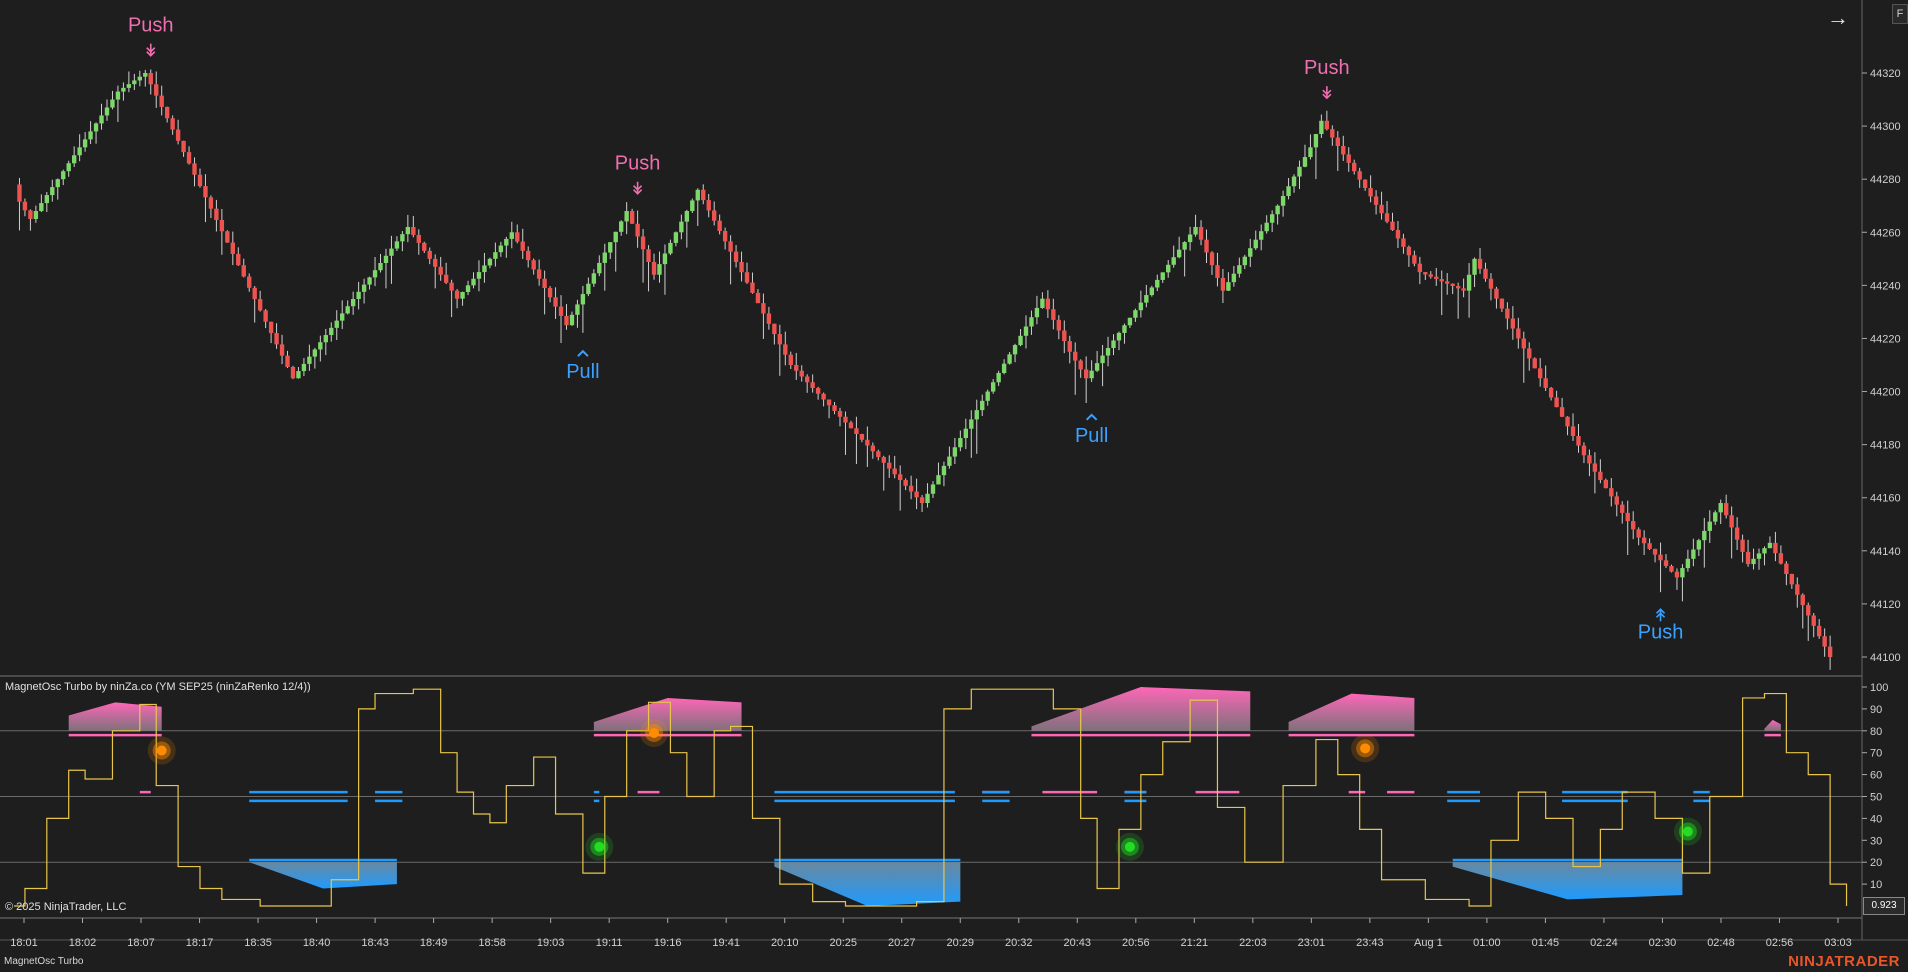  What do you see at coordinates (141, 943) in the screenshot?
I see `time-tick-label: 18:07` at bounding box center [141, 943].